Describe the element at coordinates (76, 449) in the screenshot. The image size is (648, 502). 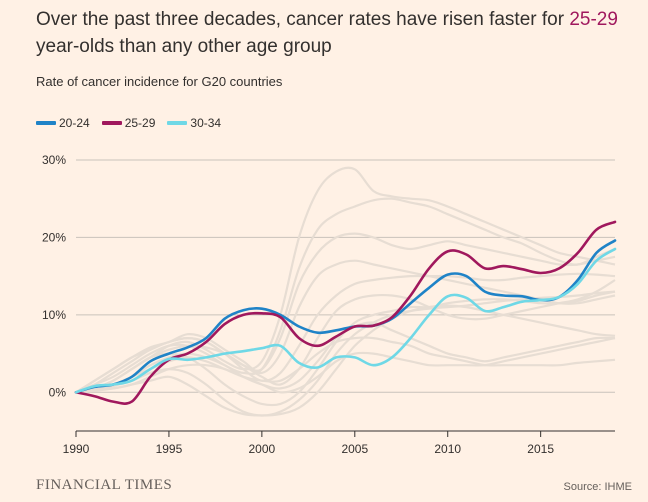
I see `x-tick-label: 1990` at that location.